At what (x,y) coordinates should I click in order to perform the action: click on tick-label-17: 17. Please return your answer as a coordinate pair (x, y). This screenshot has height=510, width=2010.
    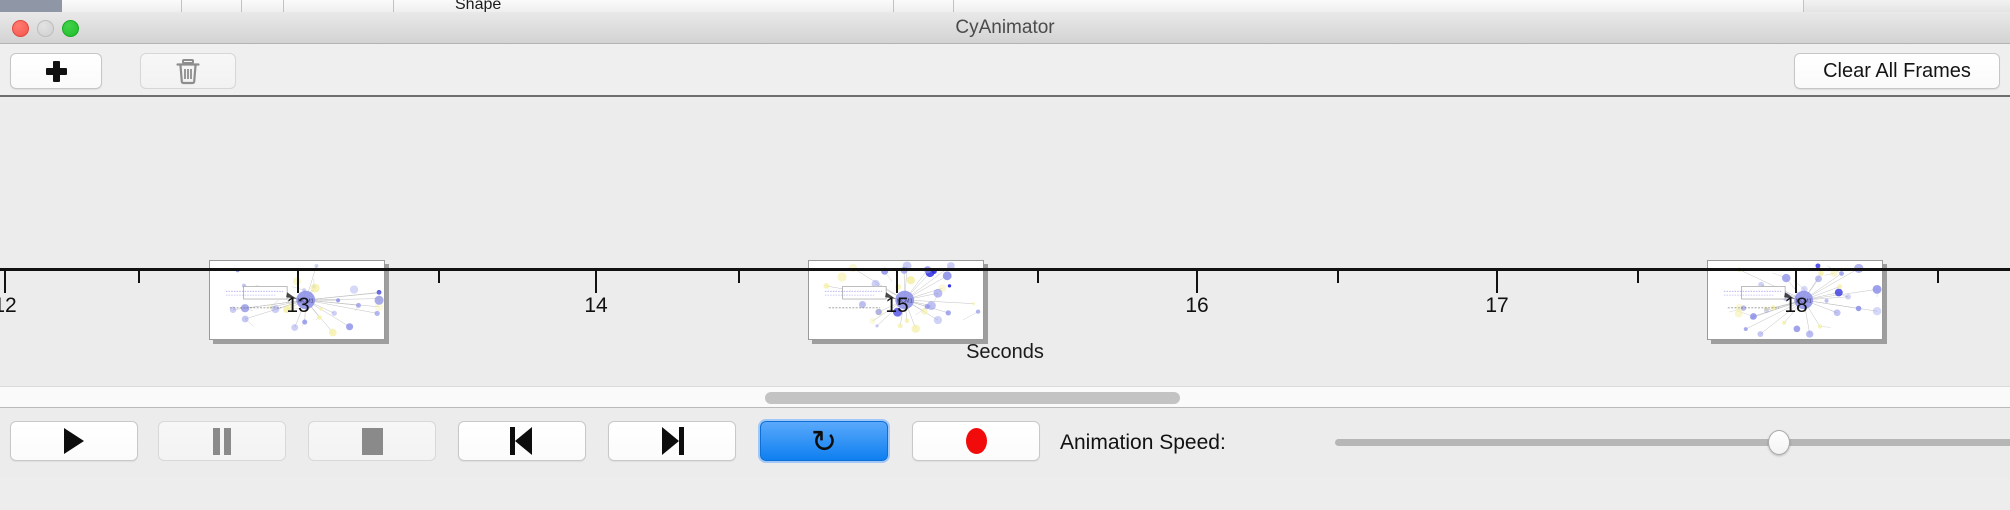
    Looking at the image, I should click on (1497, 305).